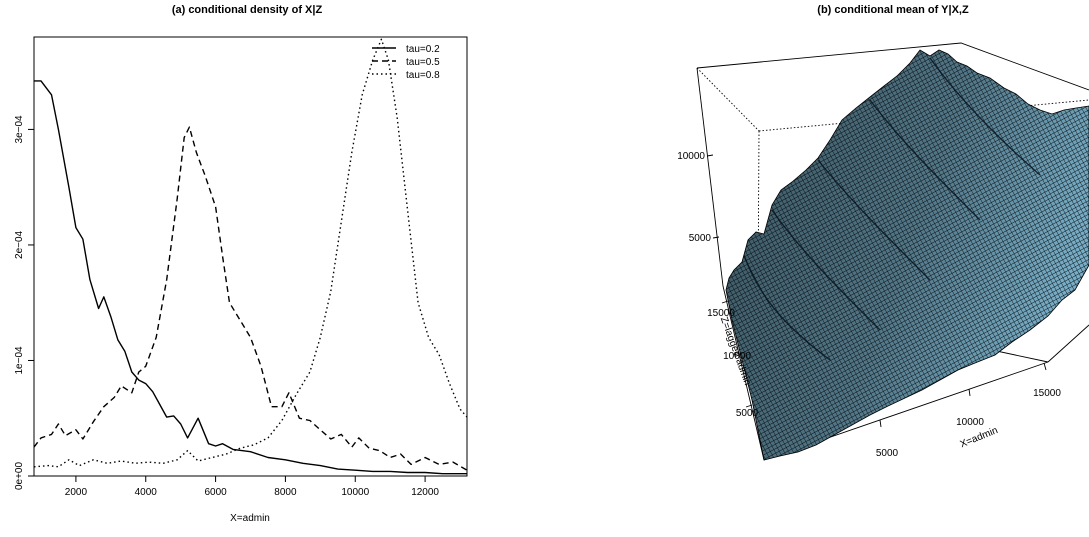 This screenshot has width=1089, height=537. Describe the element at coordinates (887, 453) in the screenshot. I see `surface-x-tick-label: 5000` at that location.